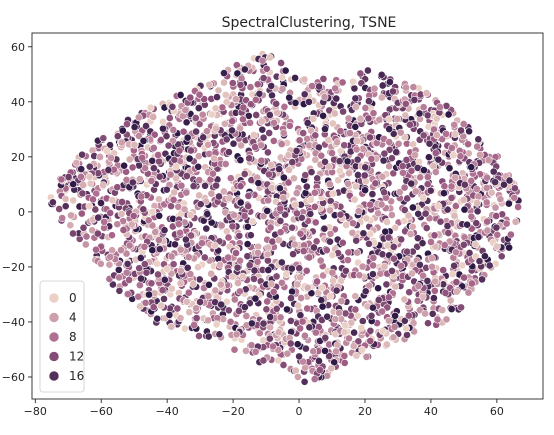 The height and width of the screenshot is (435, 554). I want to click on legend: 0 4 8 12 16, so click(62, 336).